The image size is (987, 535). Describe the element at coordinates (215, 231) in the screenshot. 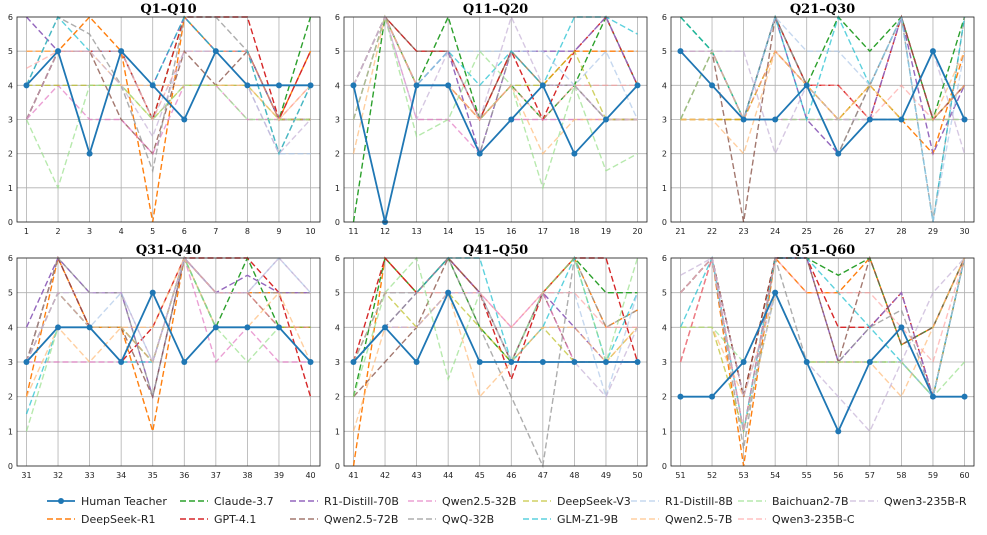

I see `x-tick-label: 7` at that location.